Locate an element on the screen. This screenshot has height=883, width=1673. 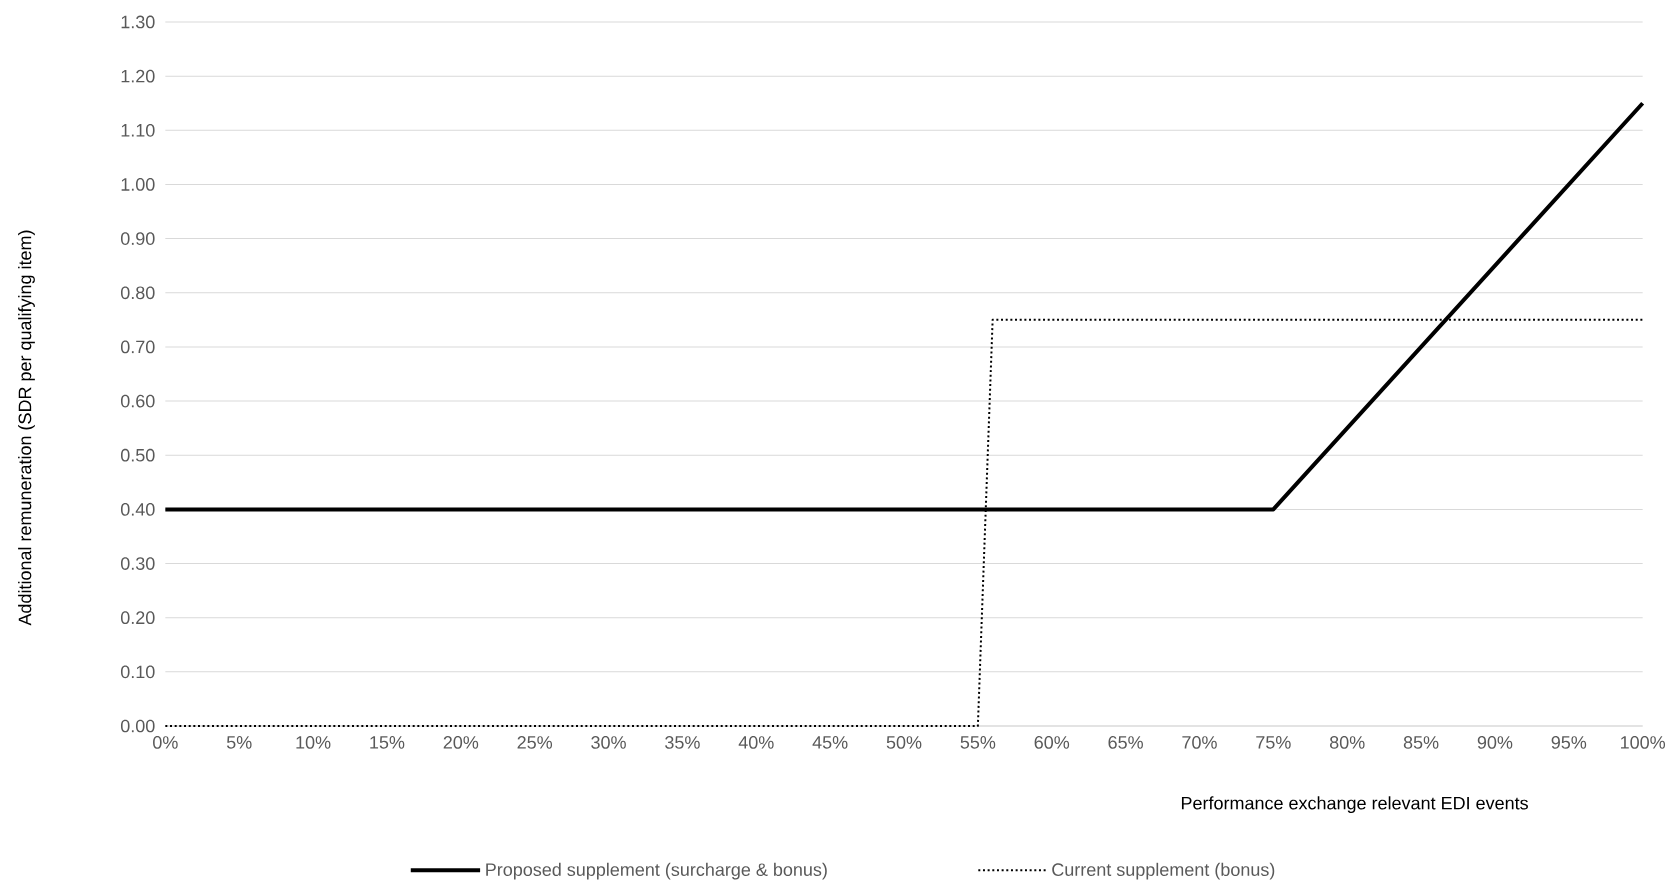
y-tick-label: 0.70 is located at coordinates (137, 347).